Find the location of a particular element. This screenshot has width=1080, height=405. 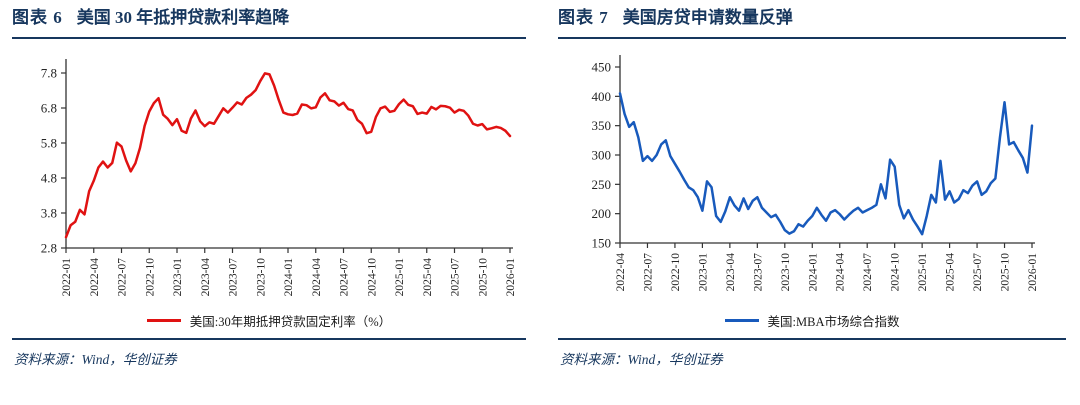

svg-text: 150 is located at coordinates (602, 243).